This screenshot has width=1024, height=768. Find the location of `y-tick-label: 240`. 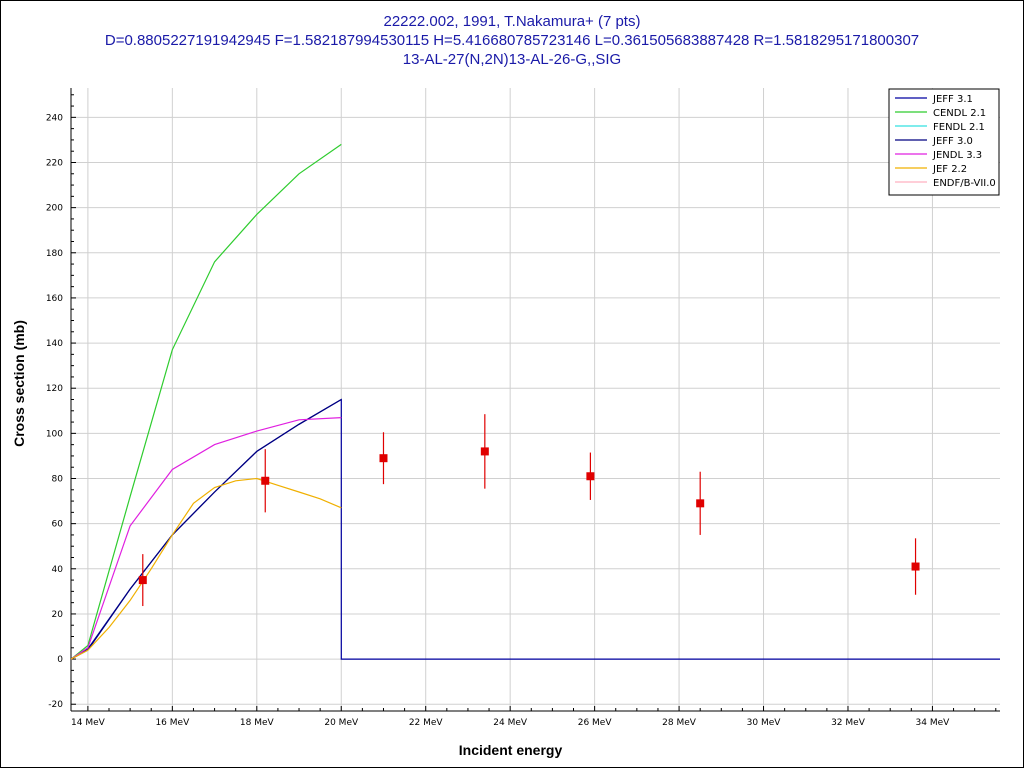

y-tick-label: 240 is located at coordinates (54, 118).